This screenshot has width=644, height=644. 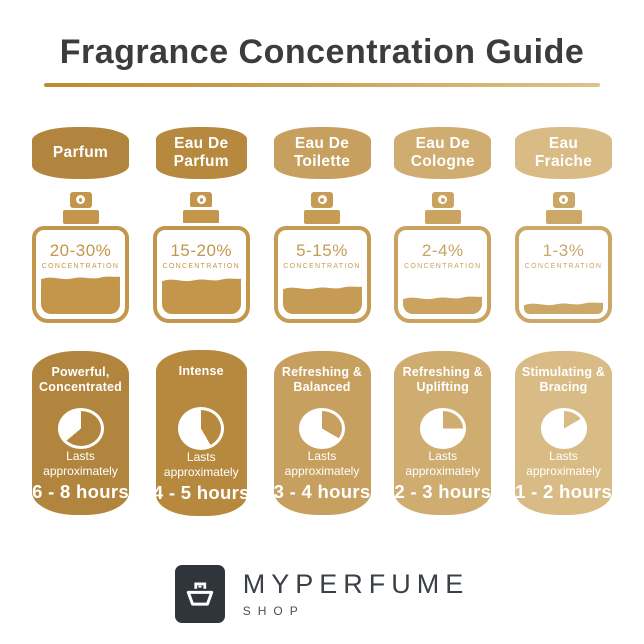 I want to click on card-title: Refreshing & Uplifting, so click(x=442, y=379).